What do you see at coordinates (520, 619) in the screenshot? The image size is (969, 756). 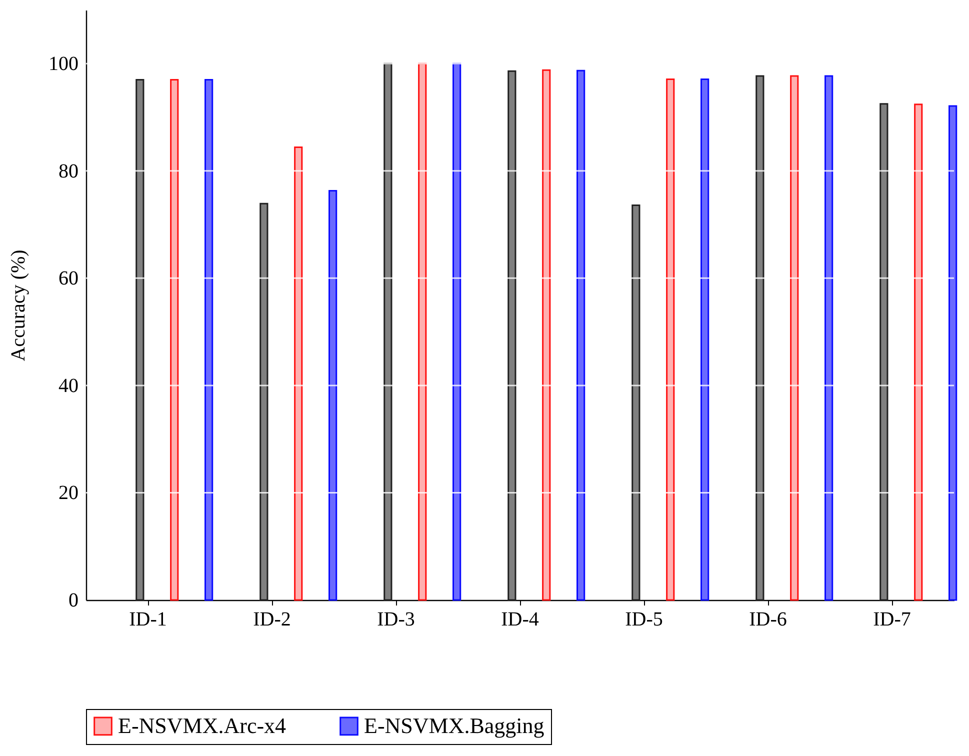 I see `x-tick-label: ID-4` at bounding box center [520, 619].